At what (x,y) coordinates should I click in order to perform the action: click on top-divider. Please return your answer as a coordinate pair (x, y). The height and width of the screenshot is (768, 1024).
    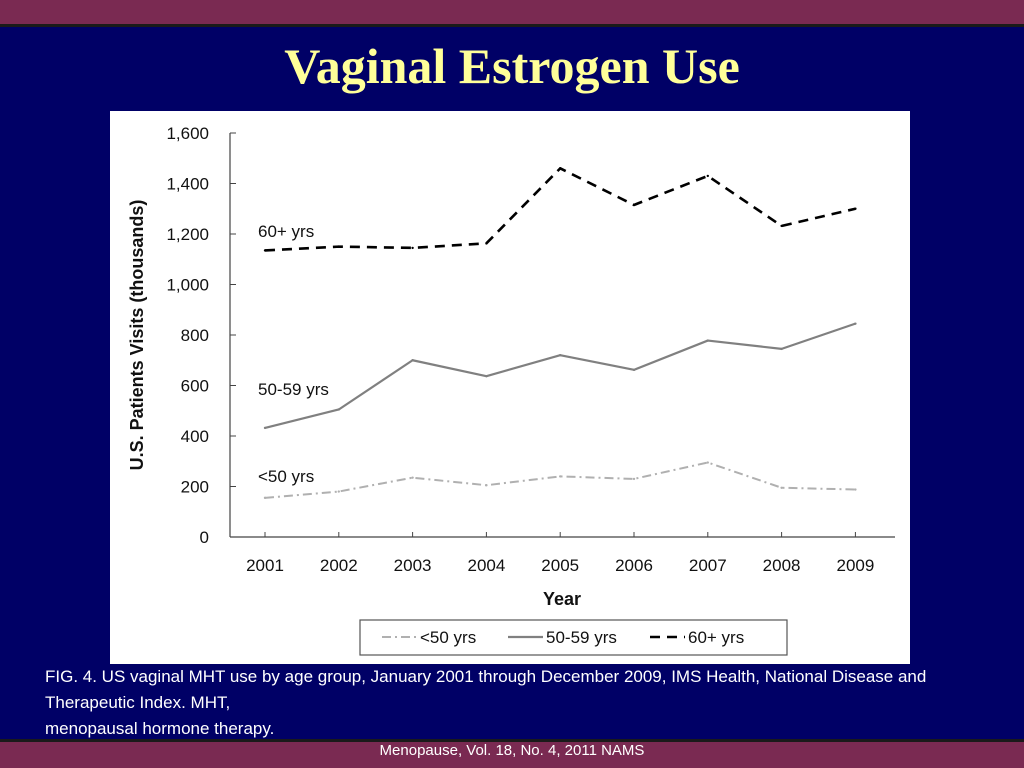
    Looking at the image, I should click on (512, 25).